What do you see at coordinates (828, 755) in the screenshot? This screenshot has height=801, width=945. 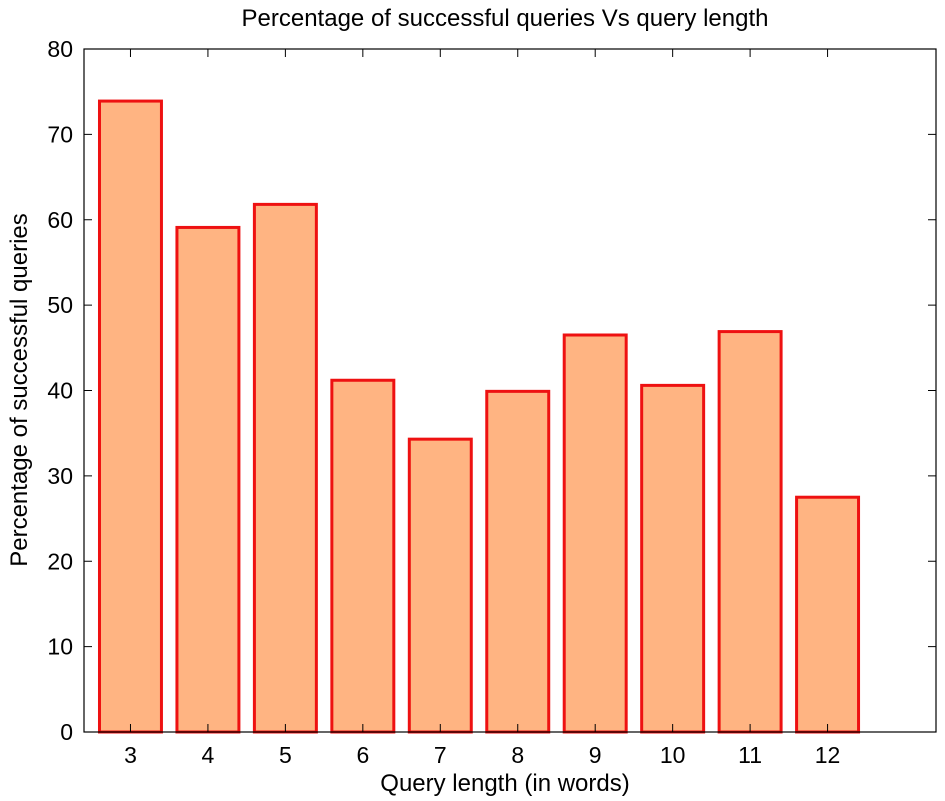 I see `x-tick-label: 12` at bounding box center [828, 755].